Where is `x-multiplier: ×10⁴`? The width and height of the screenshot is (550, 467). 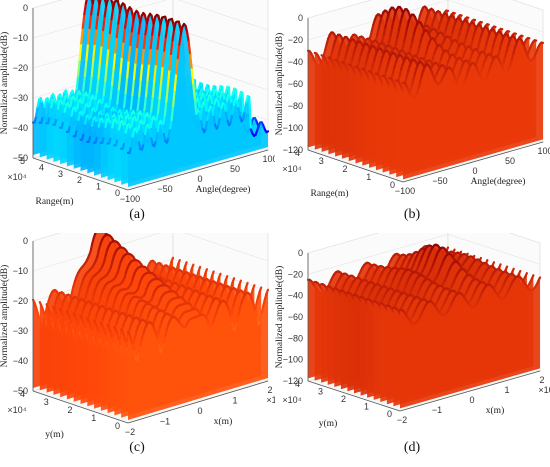
x-multiplier: ×10⁴ is located at coordinates (270, 400).